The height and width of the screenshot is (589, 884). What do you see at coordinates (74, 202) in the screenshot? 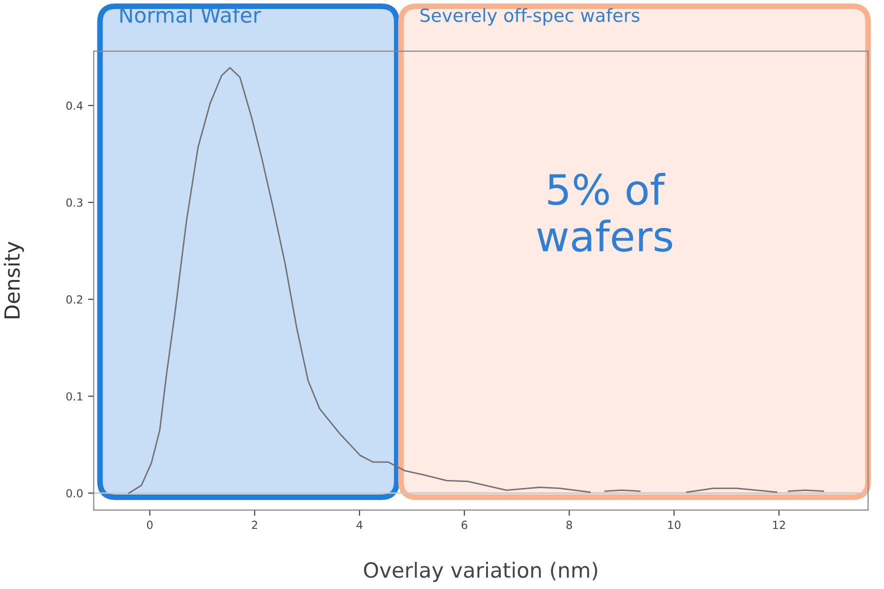
I see `y-tick-label: 0.3` at bounding box center [74, 202].